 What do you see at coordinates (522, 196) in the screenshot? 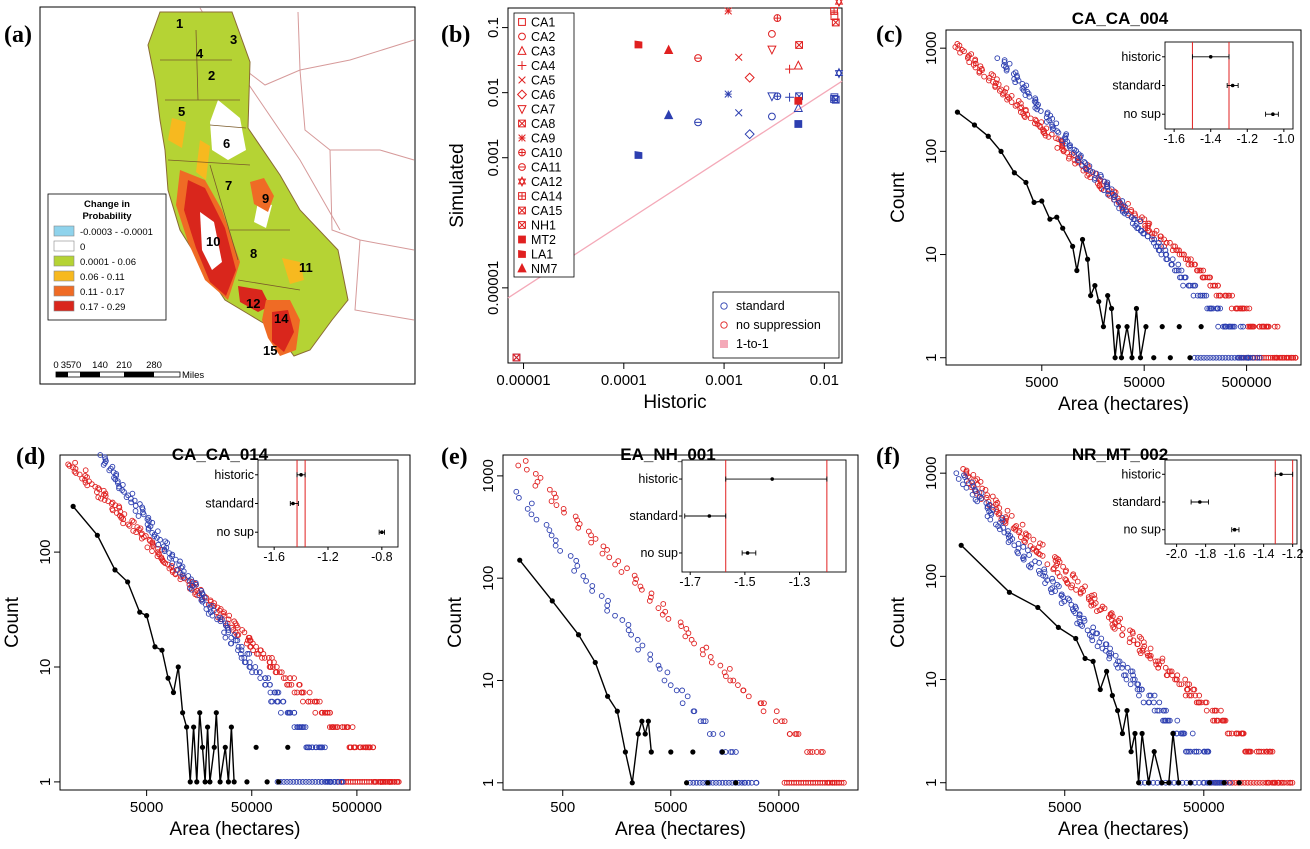
I see `legend-symbol` at bounding box center [522, 196].